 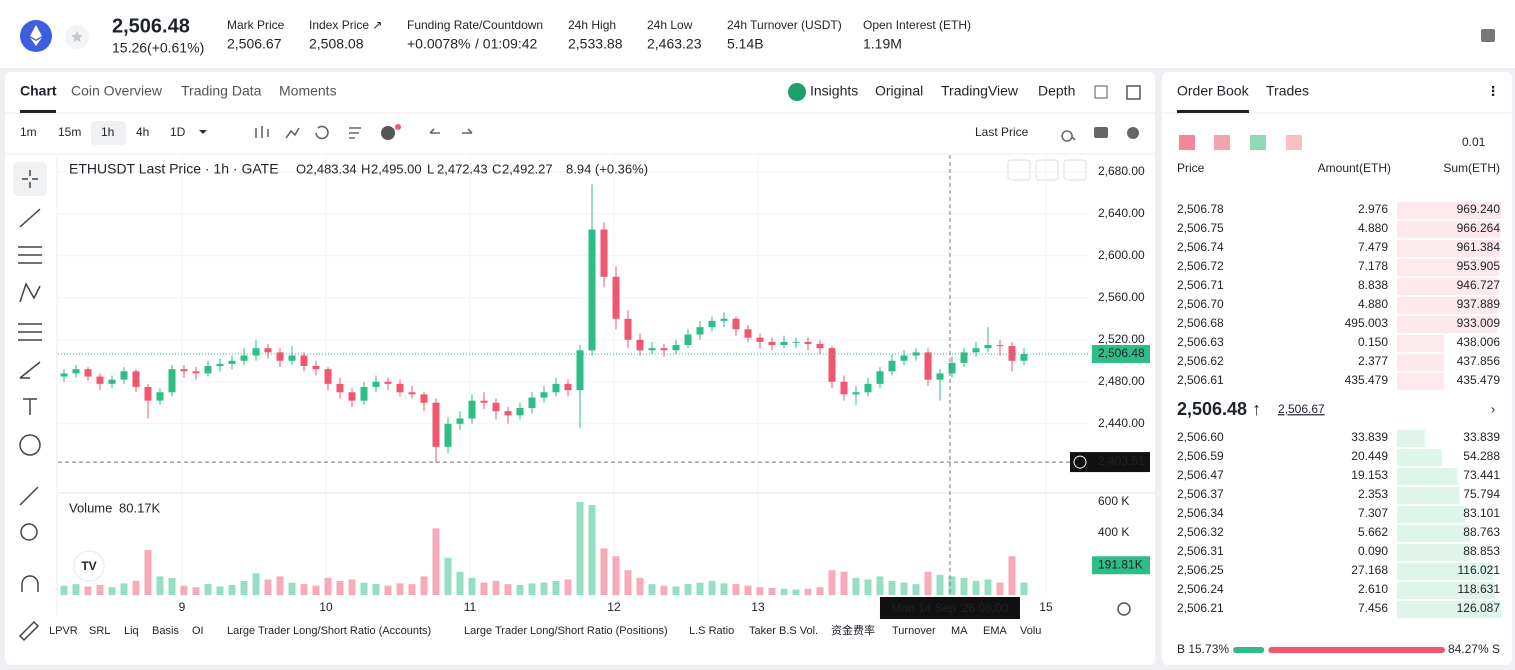 What do you see at coordinates (117, 91) in the screenshot?
I see `tab: Coin Overview` at bounding box center [117, 91].